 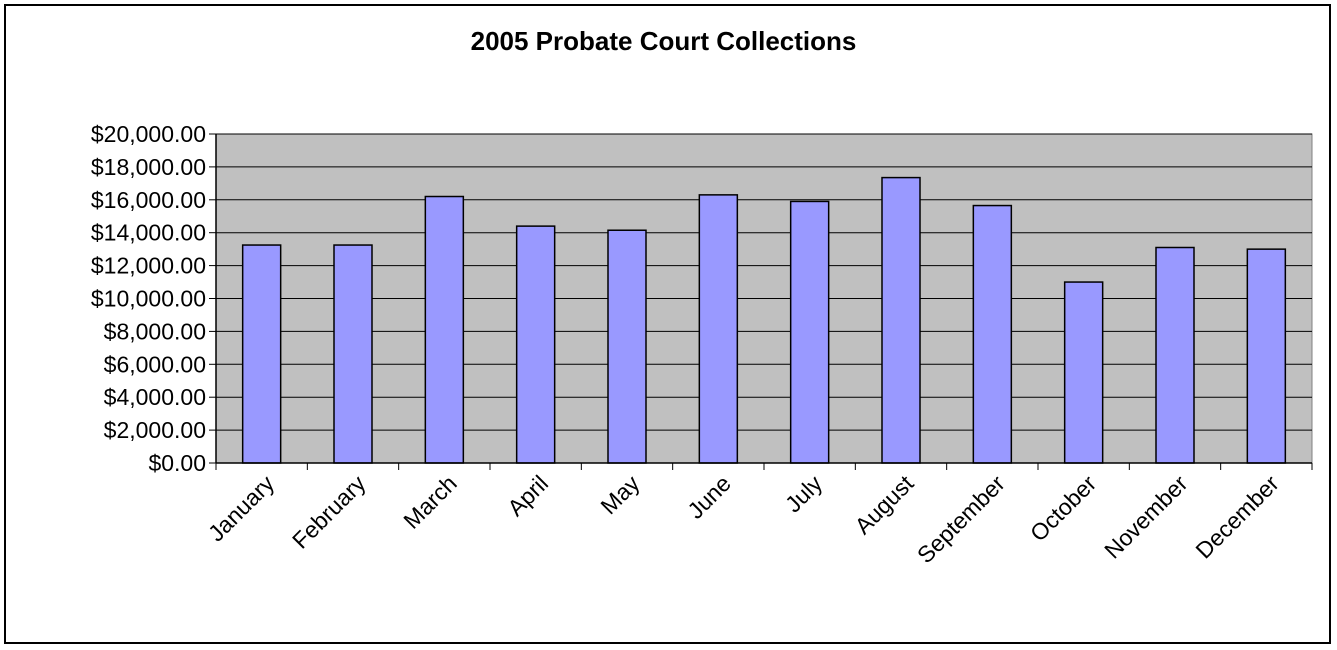 I want to click on x-tick-label: May, so click(x=619, y=494).